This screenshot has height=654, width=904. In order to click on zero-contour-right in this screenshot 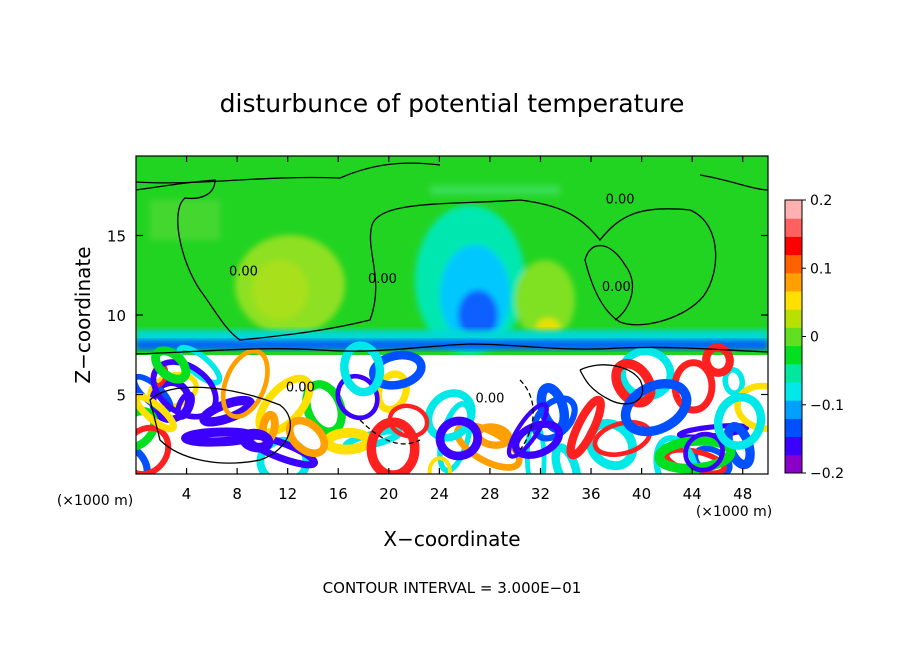, I will do `click(733, 182)`.